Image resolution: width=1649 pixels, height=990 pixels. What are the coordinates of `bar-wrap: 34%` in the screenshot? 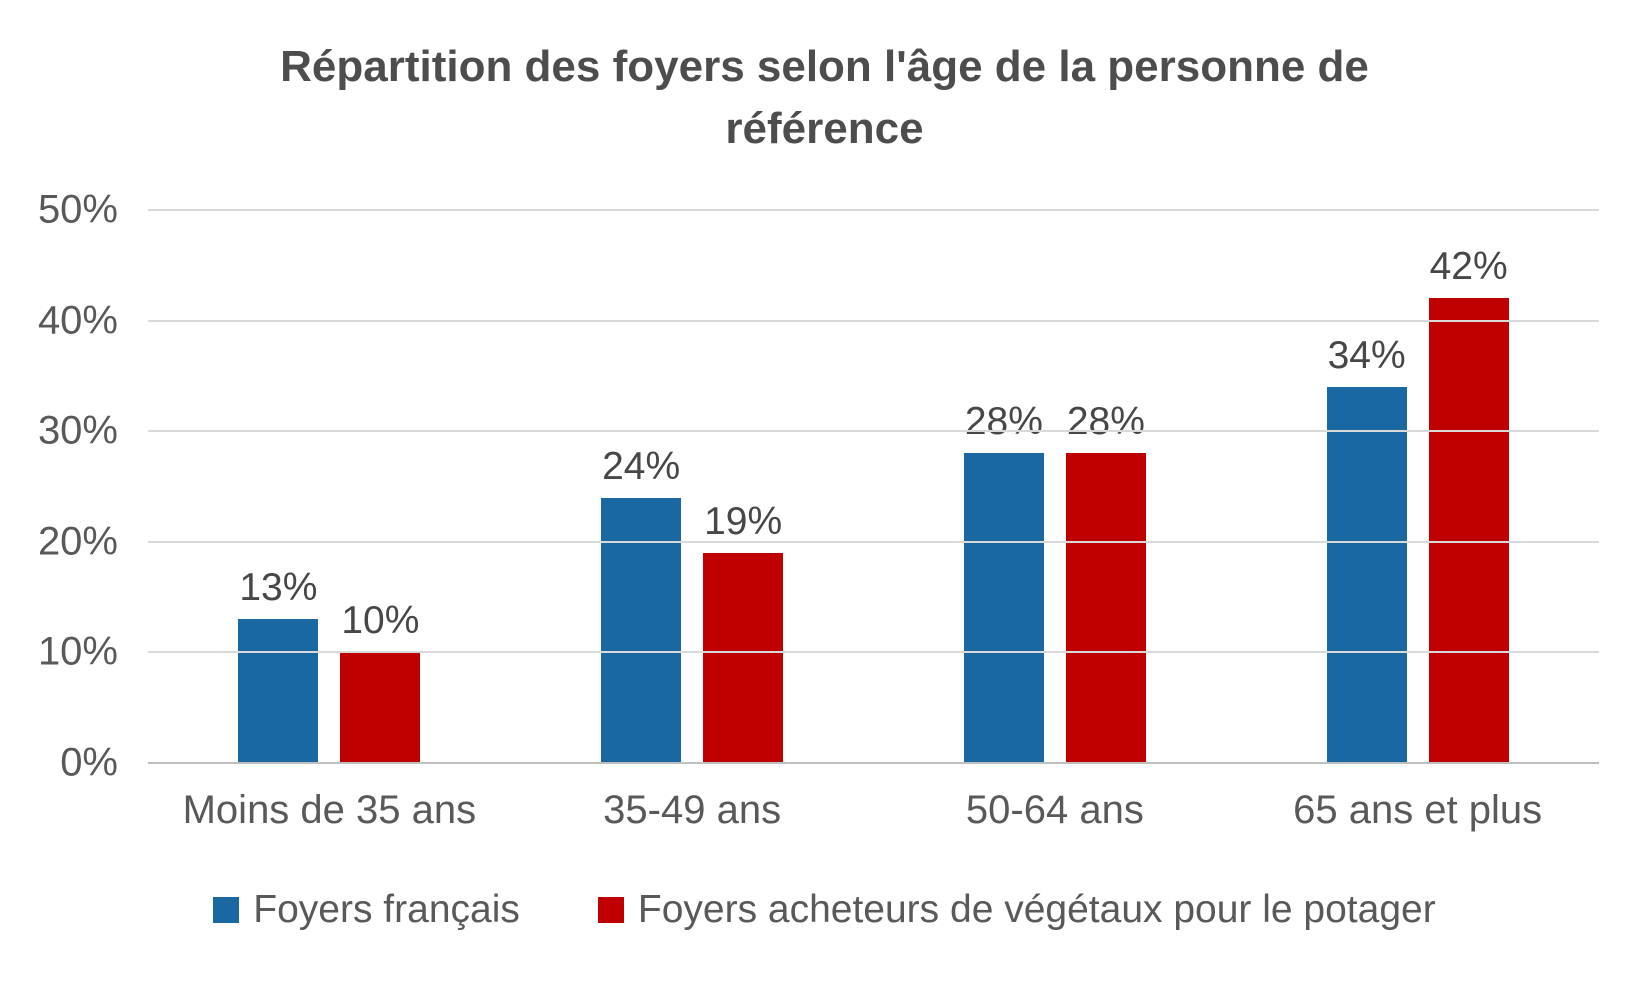 It's located at (1366, 486).